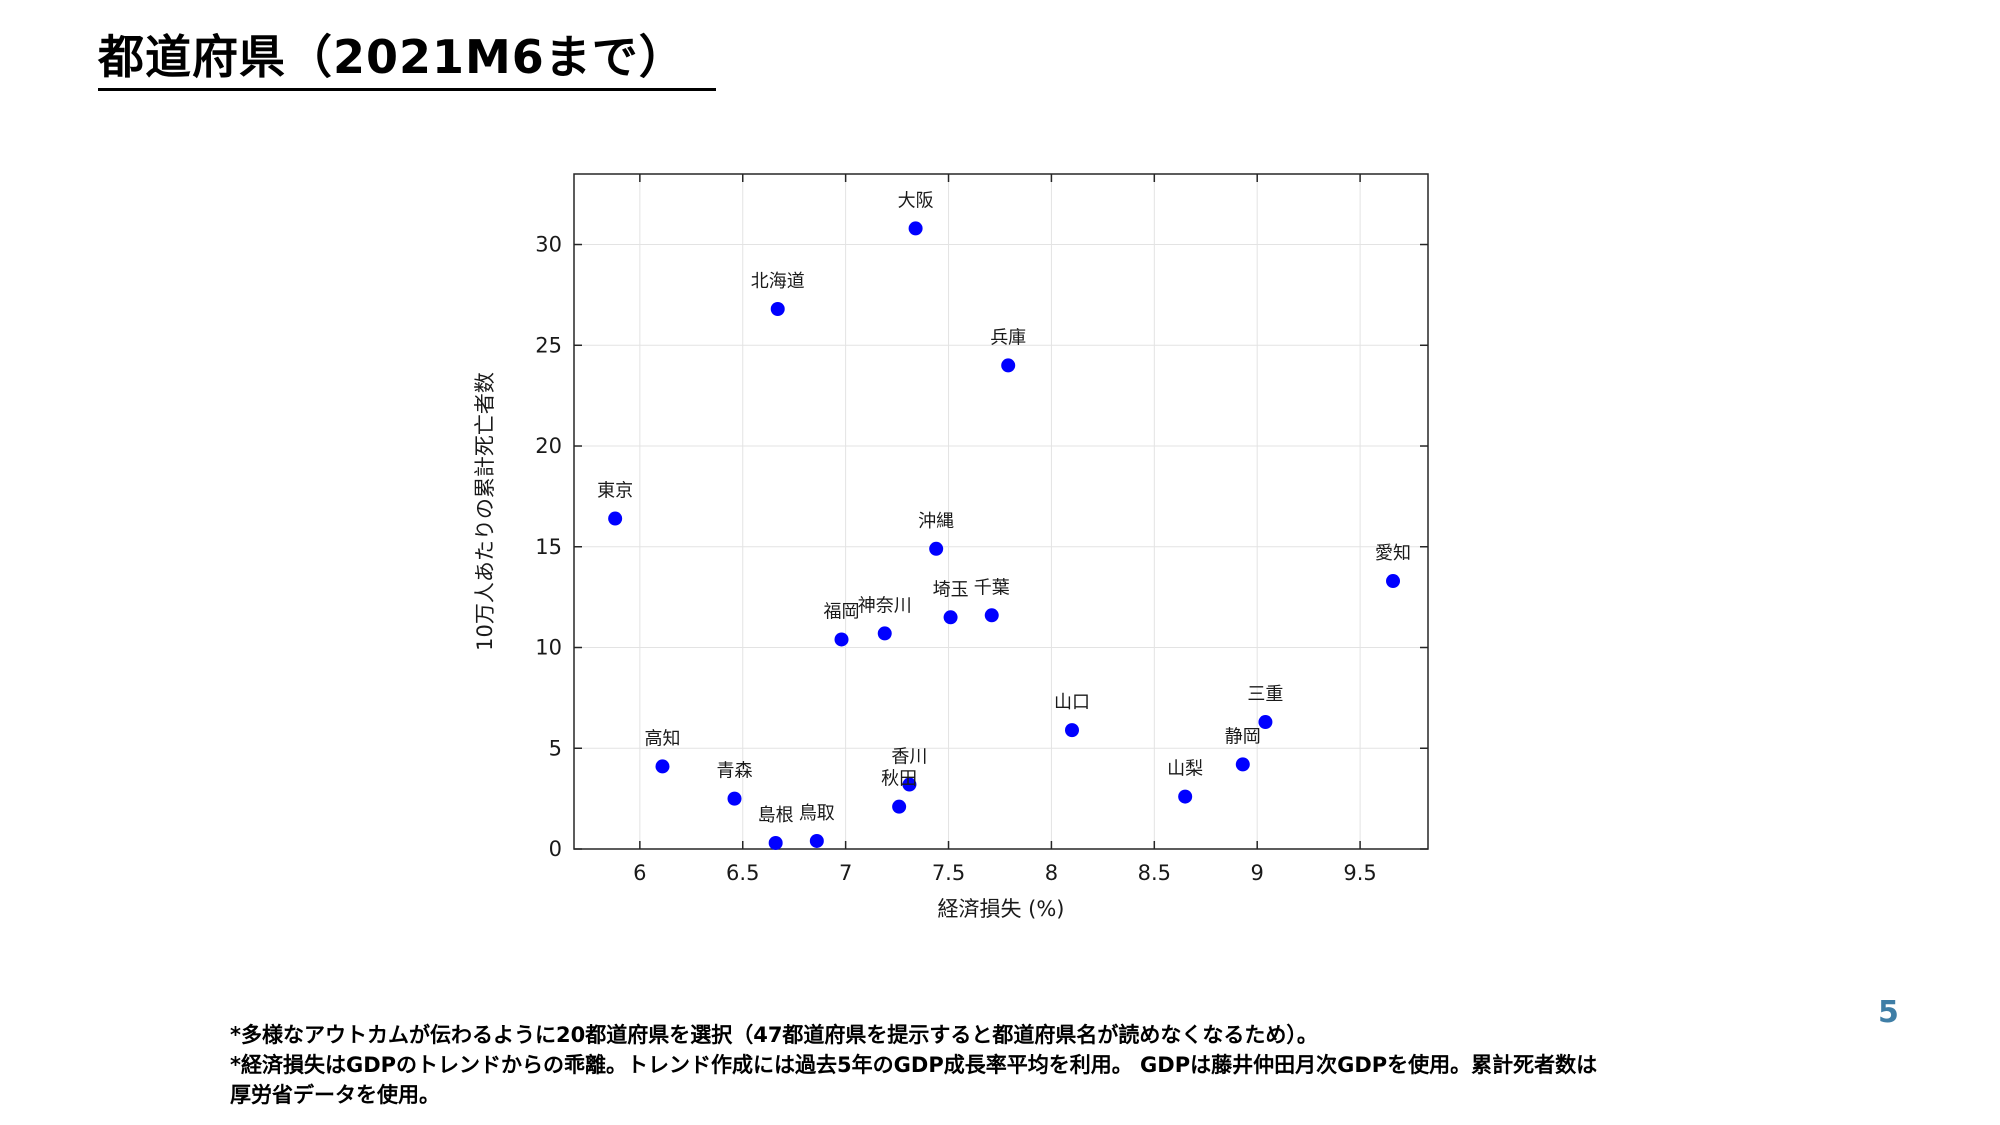  I want to click on data-point-label: 神奈川, so click(885, 605).